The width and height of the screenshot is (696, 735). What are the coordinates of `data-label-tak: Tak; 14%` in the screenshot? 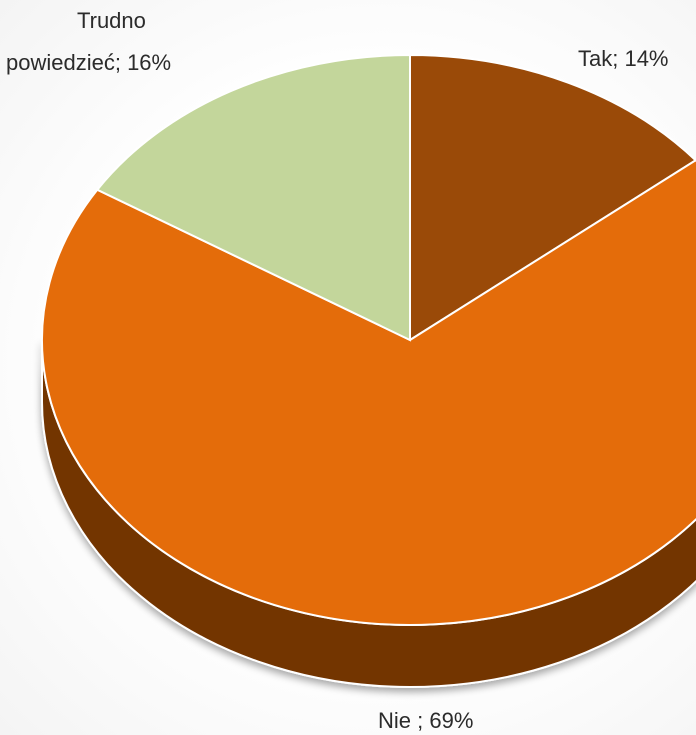 It's located at (623, 58).